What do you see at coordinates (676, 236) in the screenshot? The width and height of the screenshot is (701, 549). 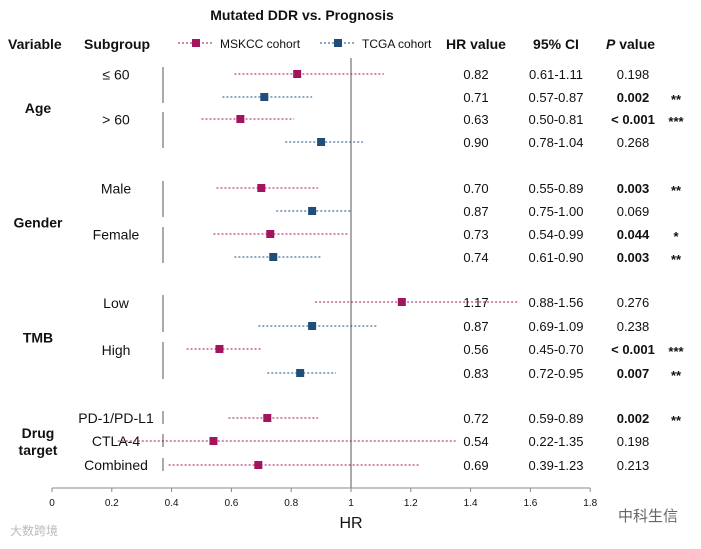 I see `significance-stars: *` at bounding box center [676, 236].